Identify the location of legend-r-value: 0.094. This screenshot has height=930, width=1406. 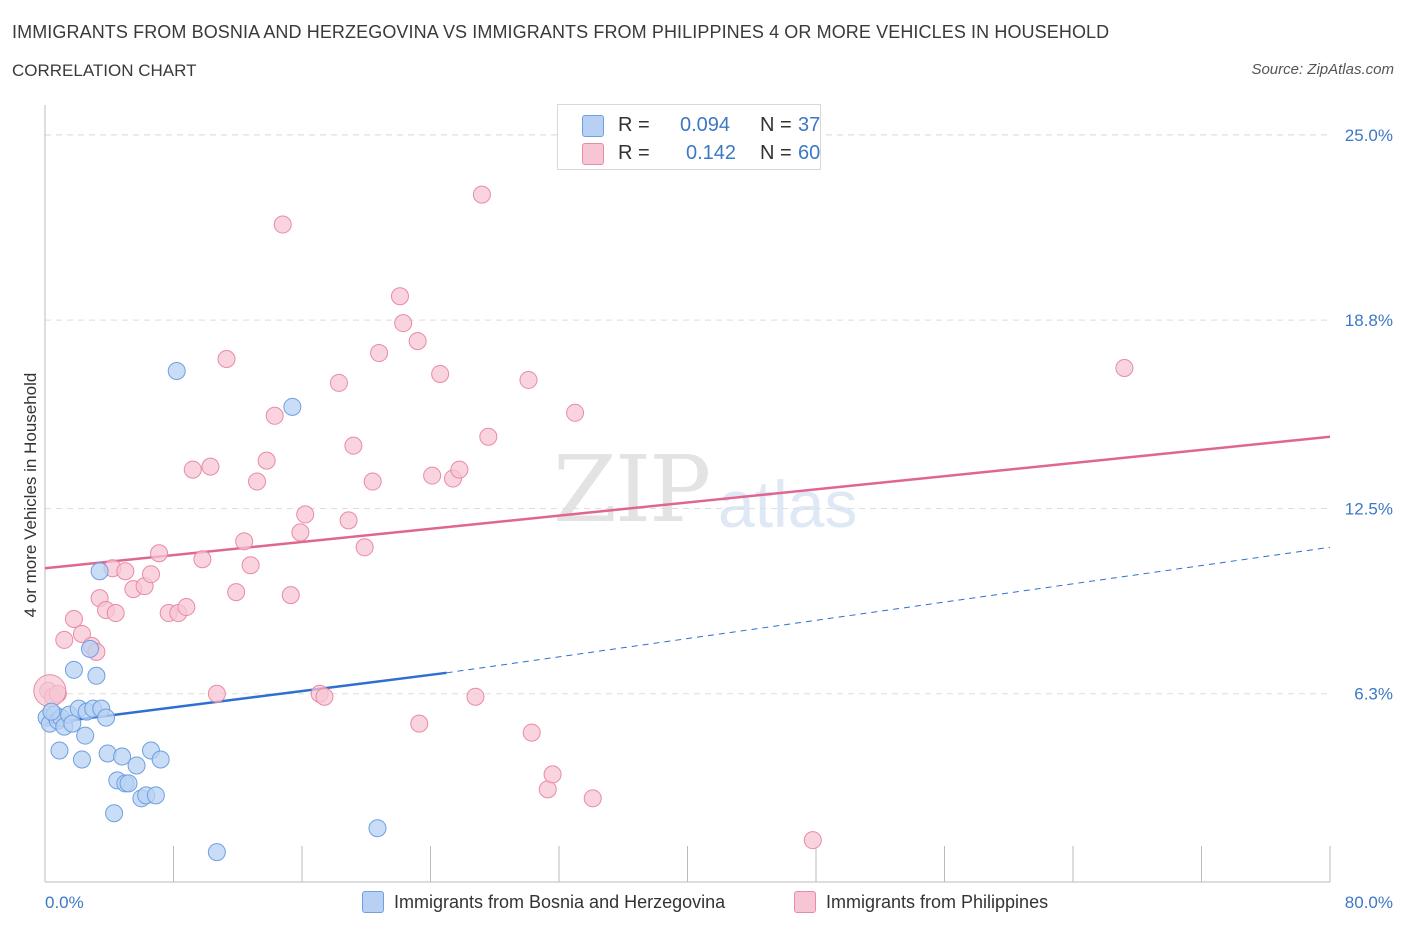
(705, 124).